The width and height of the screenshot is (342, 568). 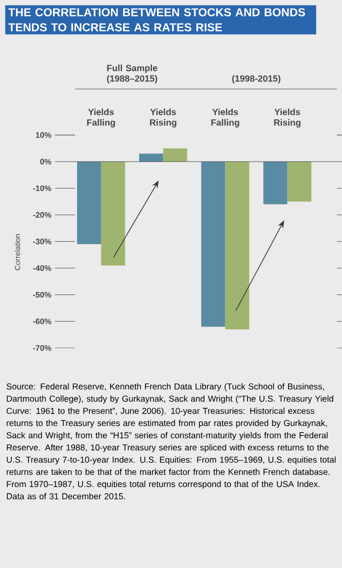 I want to click on y-tick-label: -10%, so click(x=42, y=188).